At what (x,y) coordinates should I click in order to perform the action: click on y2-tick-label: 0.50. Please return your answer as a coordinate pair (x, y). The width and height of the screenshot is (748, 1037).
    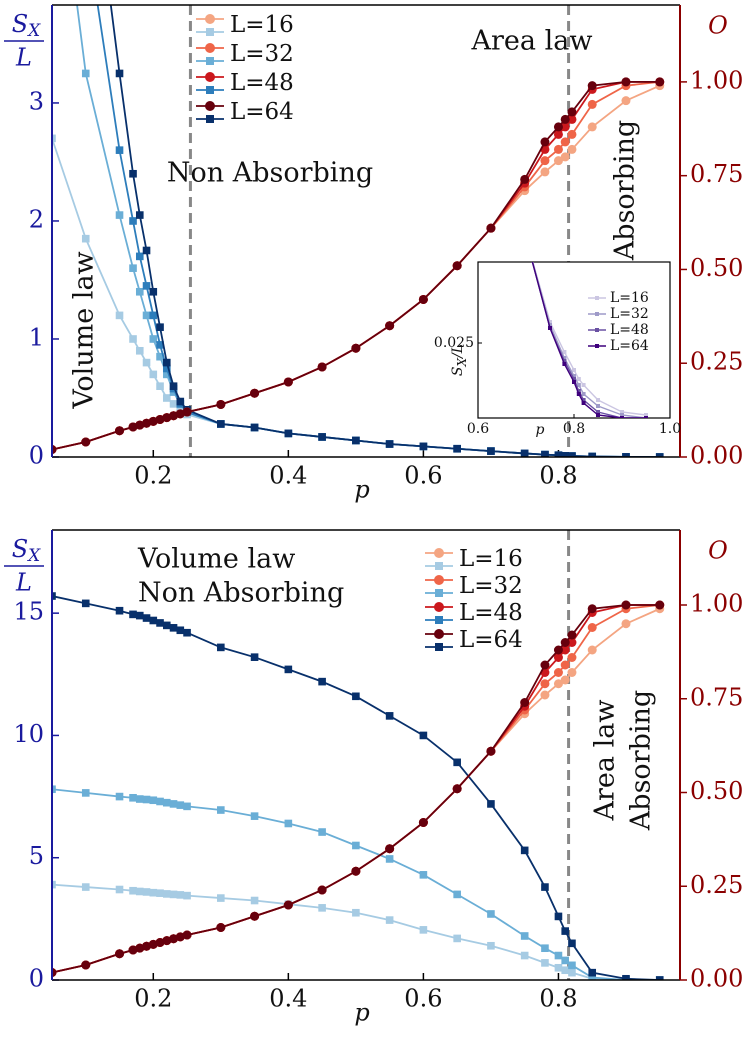
    Looking at the image, I should click on (716, 791).